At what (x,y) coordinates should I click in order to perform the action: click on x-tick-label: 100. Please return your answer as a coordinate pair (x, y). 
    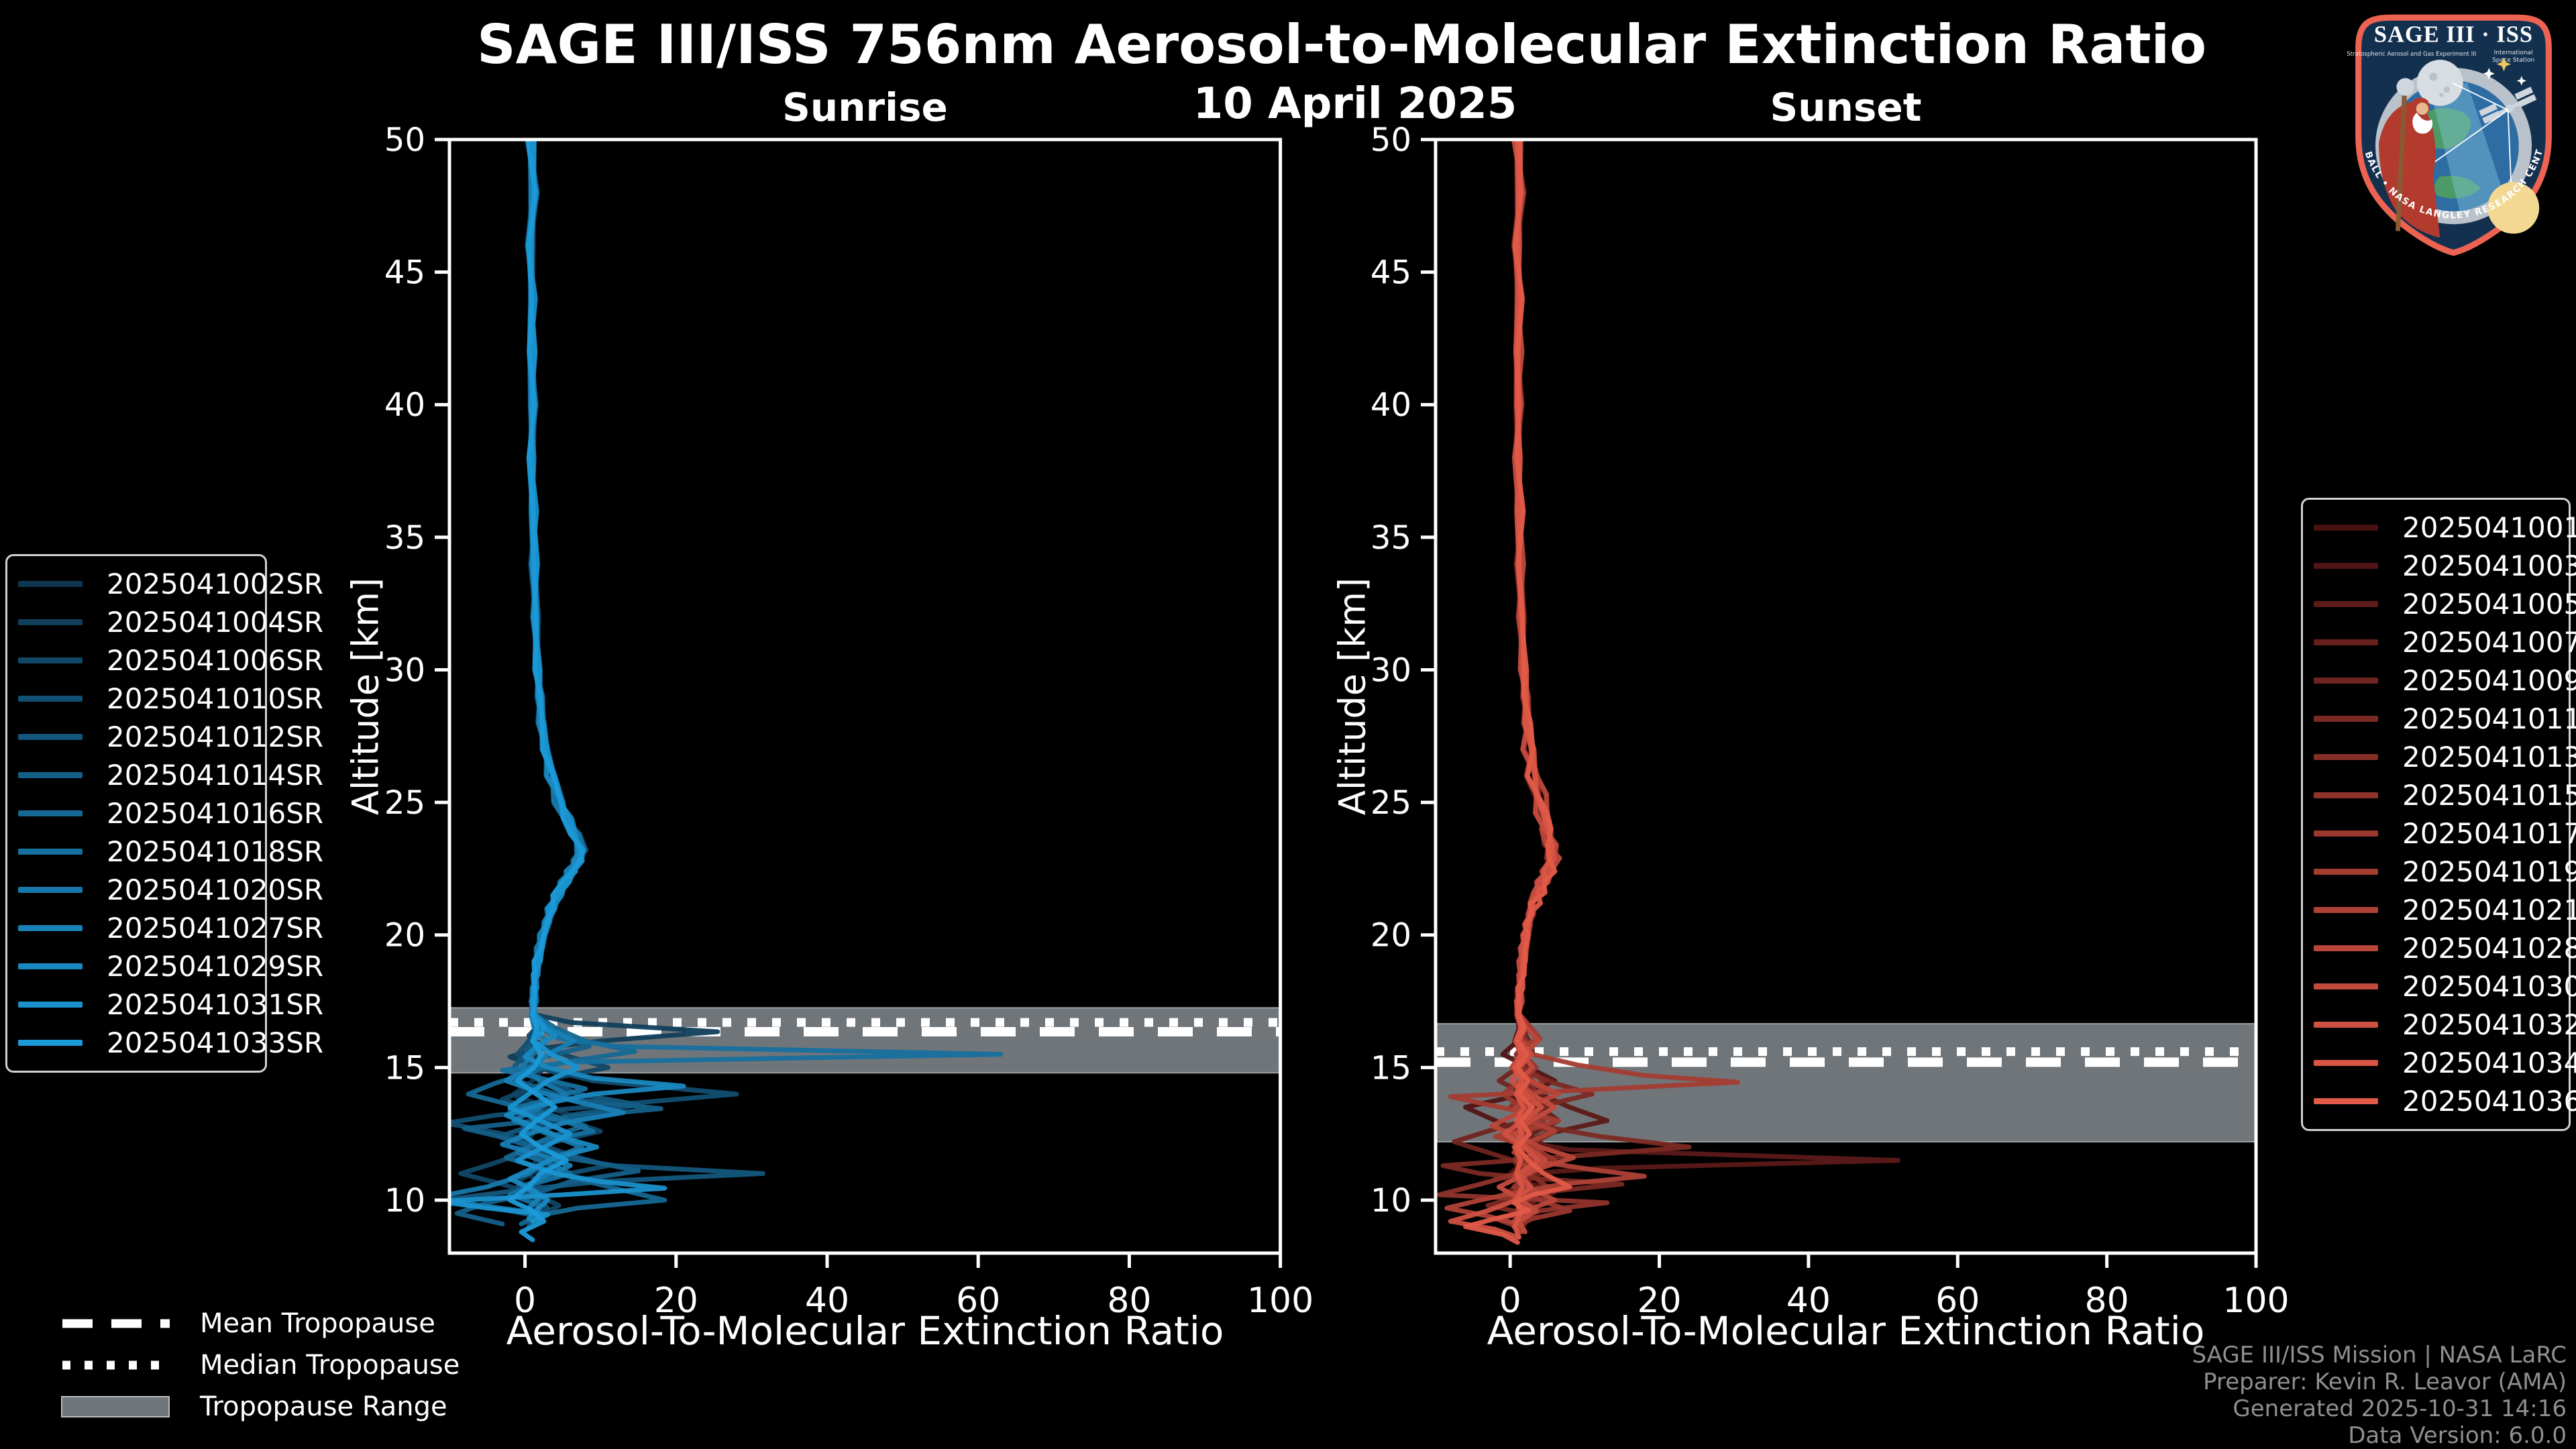
    Looking at the image, I should click on (1280, 1301).